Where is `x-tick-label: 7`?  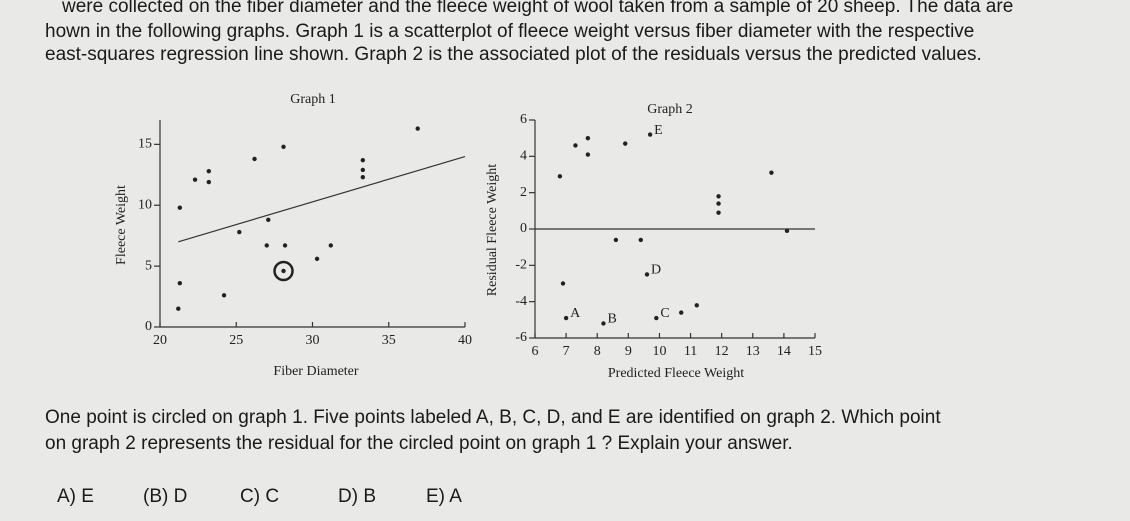
x-tick-label: 7 is located at coordinates (566, 351).